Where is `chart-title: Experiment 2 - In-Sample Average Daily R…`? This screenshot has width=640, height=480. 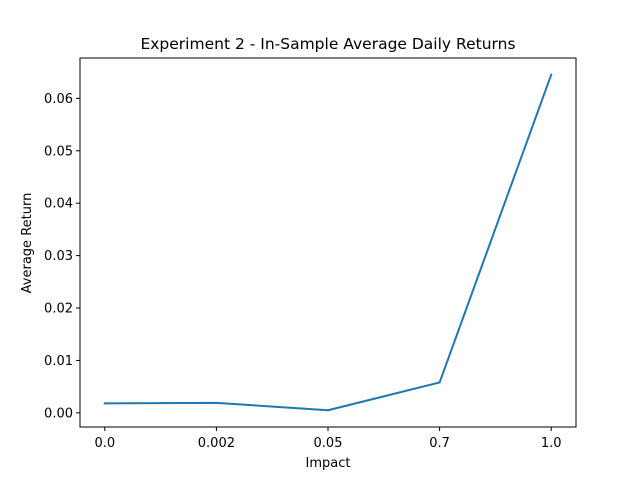
chart-title: Experiment 2 - In-Sample Average Daily R… is located at coordinates (327, 44).